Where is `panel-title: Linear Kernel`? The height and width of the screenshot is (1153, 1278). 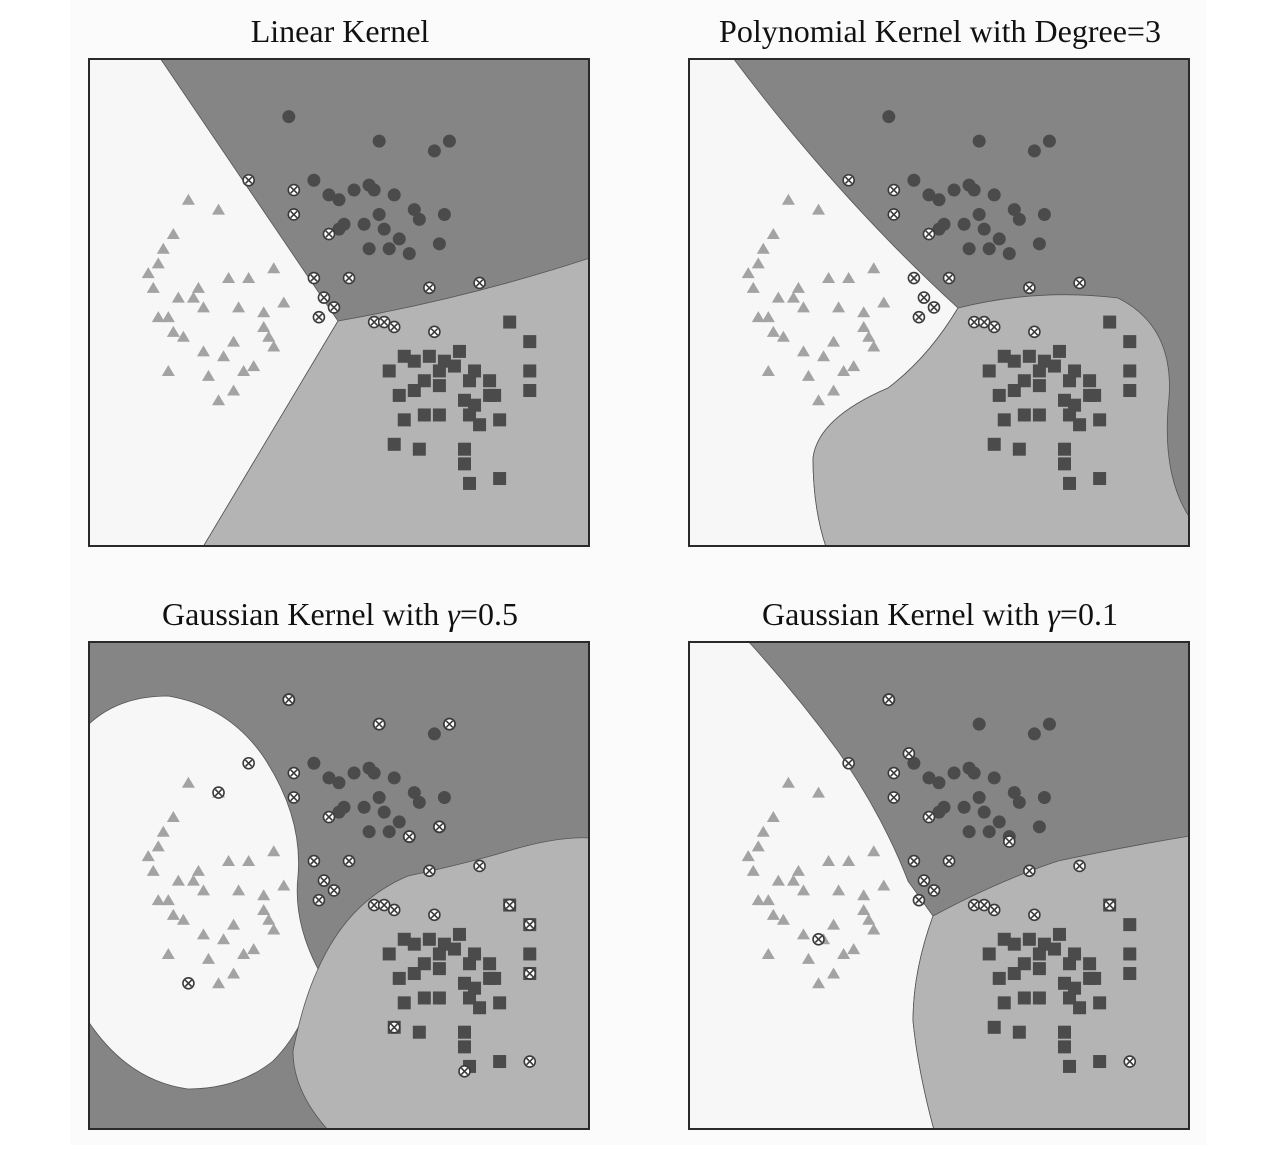 panel-title: Linear Kernel is located at coordinates (340, 31).